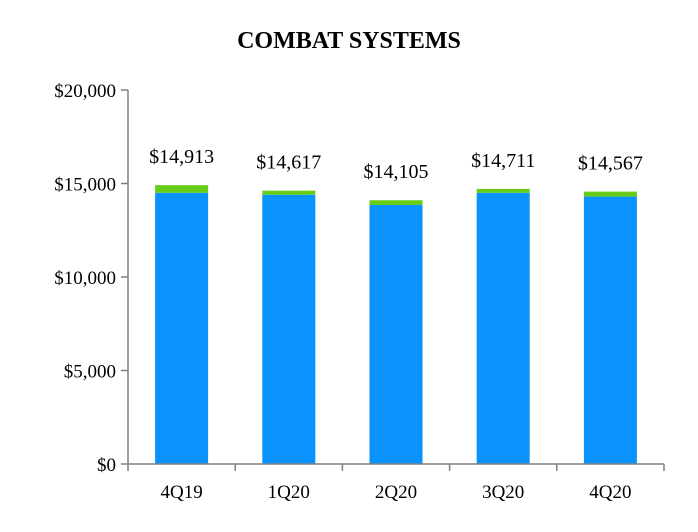  Describe the element at coordinates (181, 492) in the screenshot. I see `x-tick-label-4q19: 4Q19` at that location.